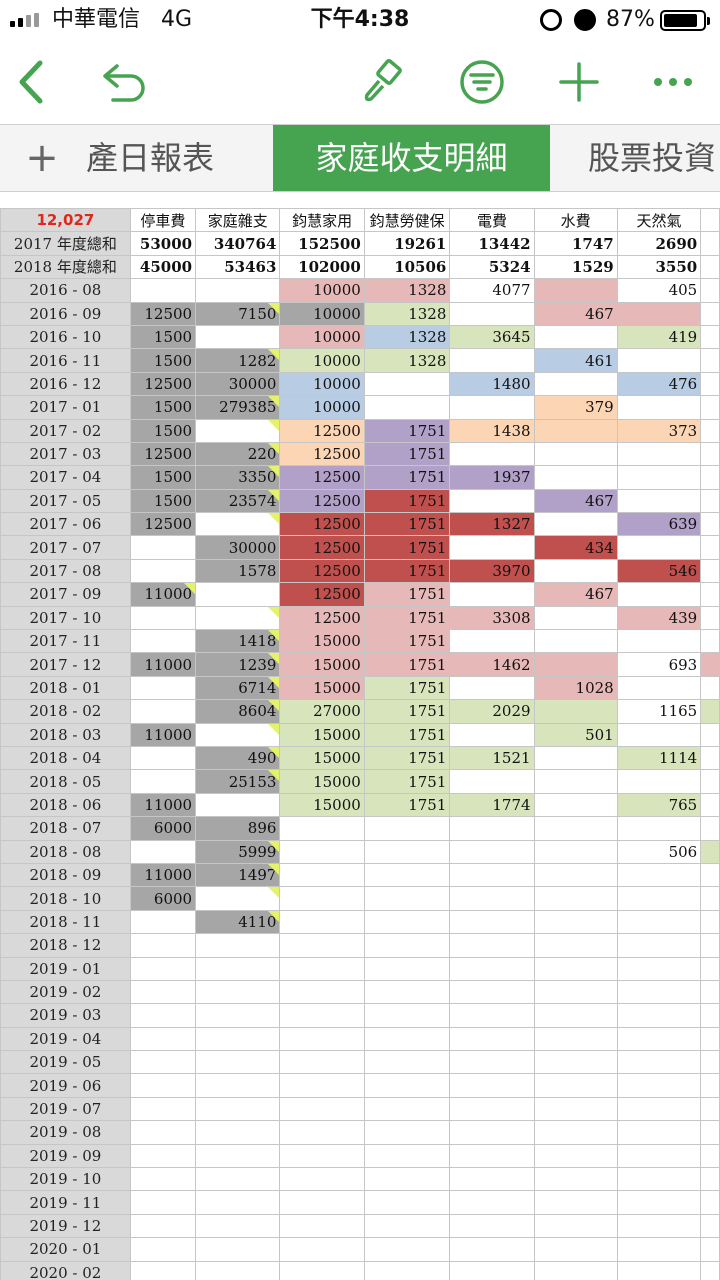 The image size is (720, 1280). What do you see at coordinates (482, 82) in the screenshot?
I see `filter-button` at bounding box center [482, 82].